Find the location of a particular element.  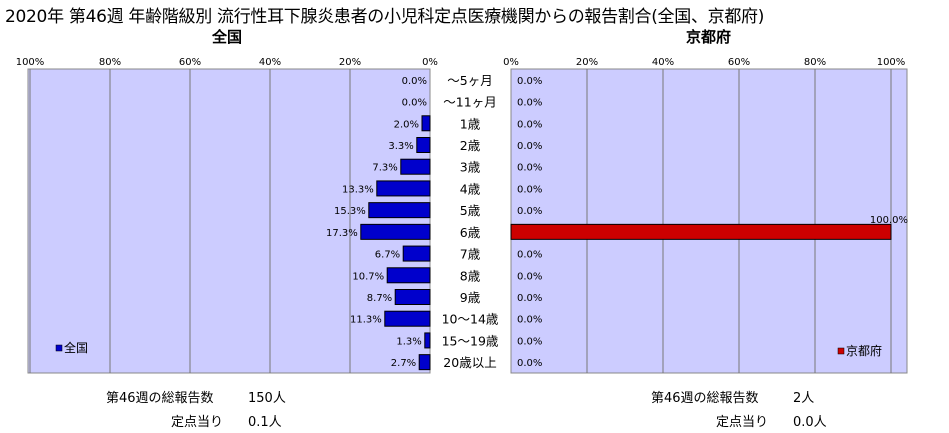

age-category-label: ～5ヶ月 is located at coordinates (469, 80).